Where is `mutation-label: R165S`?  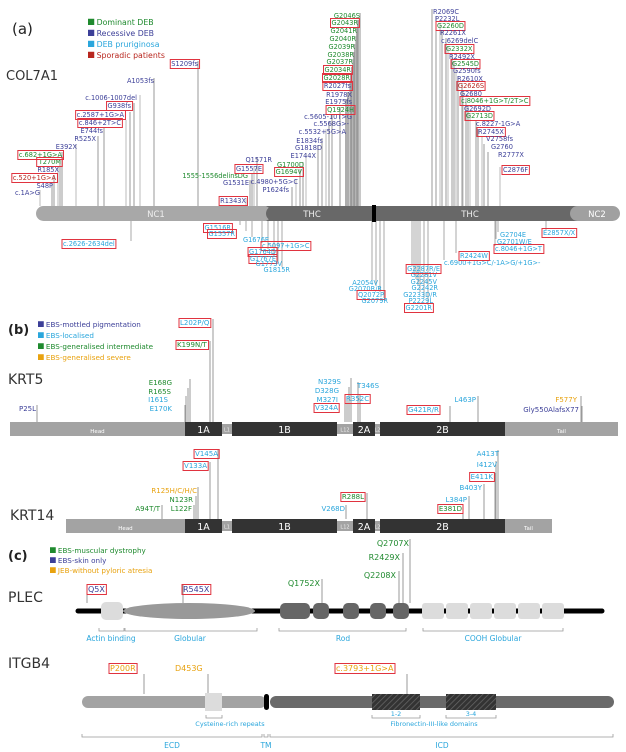
mutation-label: R165S is located at coordinates (159, 392).